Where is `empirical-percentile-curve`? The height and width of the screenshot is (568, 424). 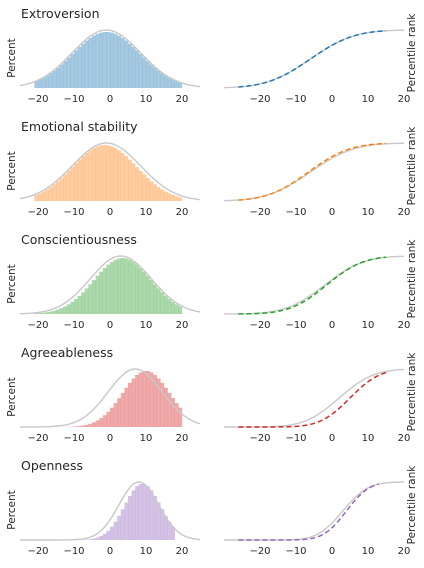 empirical-percentile-curve is located at coordinates (312, 285).